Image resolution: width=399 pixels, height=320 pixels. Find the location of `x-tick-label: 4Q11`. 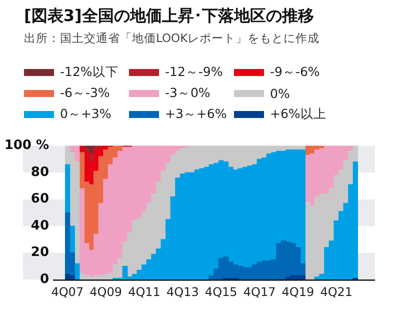

x-tick-label: 4Q11 is located at coordinates (144, 291).